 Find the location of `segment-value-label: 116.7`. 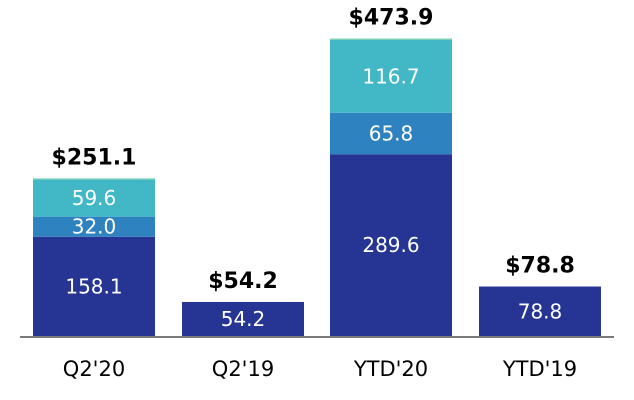

segment-value-label: 116.7 is located at coordinates (390, 76).